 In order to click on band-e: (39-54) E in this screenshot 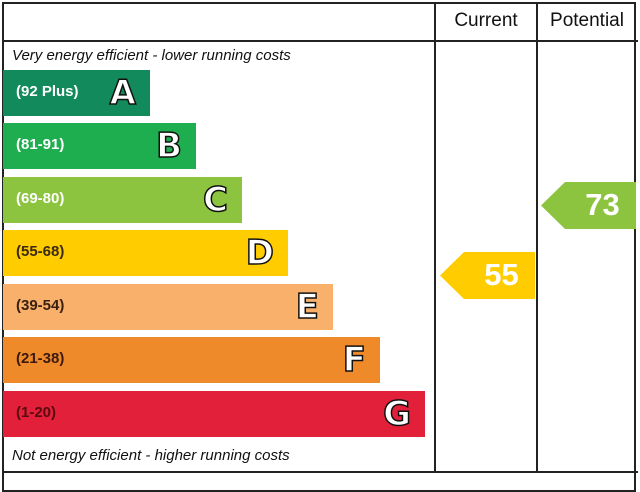, I will do `click(168, 307)`.